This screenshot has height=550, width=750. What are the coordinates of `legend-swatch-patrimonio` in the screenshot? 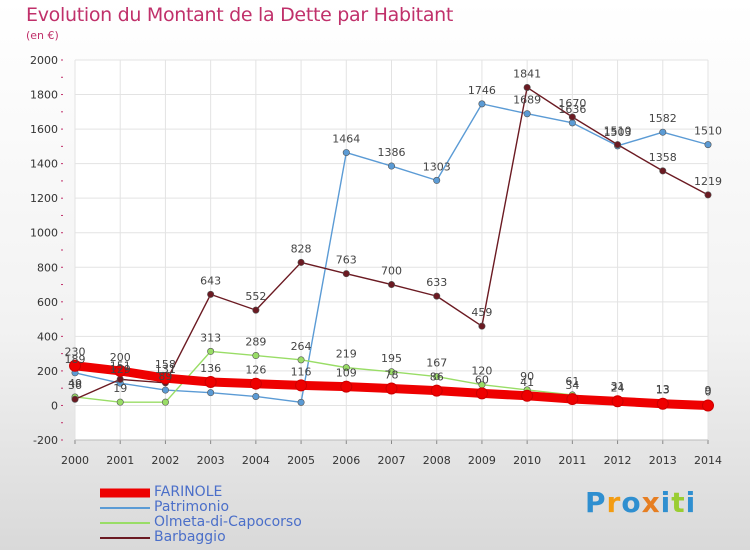 It's located at (125, 507).